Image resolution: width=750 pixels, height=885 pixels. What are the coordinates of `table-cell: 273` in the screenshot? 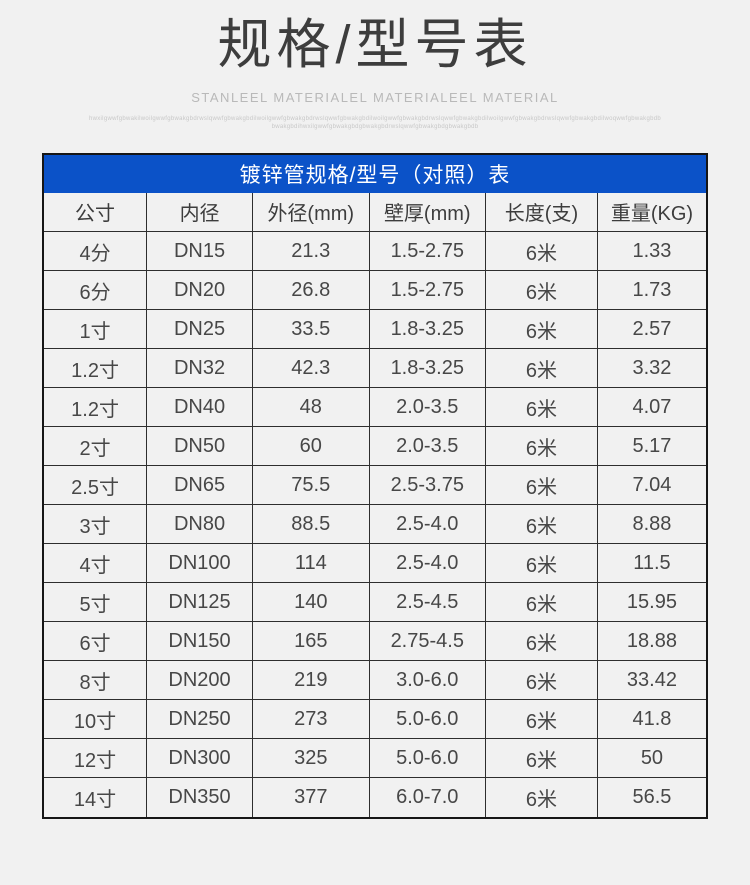 It's located at (311, 719).